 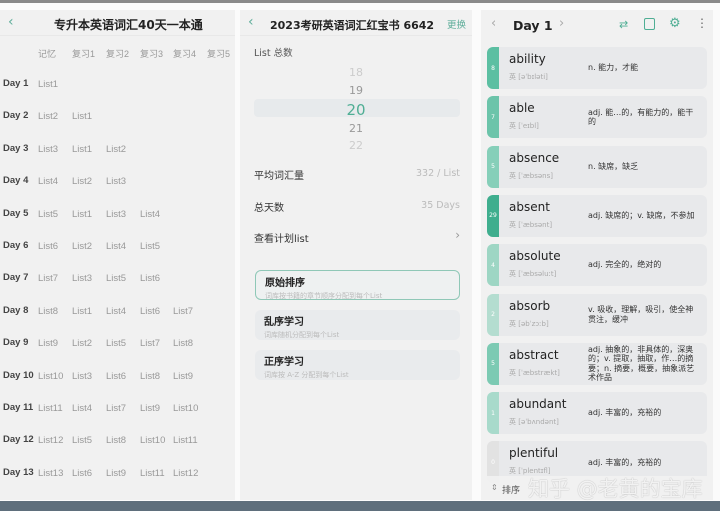 I want to click on prev-day-button: ‹, so click(x=494, y=23).